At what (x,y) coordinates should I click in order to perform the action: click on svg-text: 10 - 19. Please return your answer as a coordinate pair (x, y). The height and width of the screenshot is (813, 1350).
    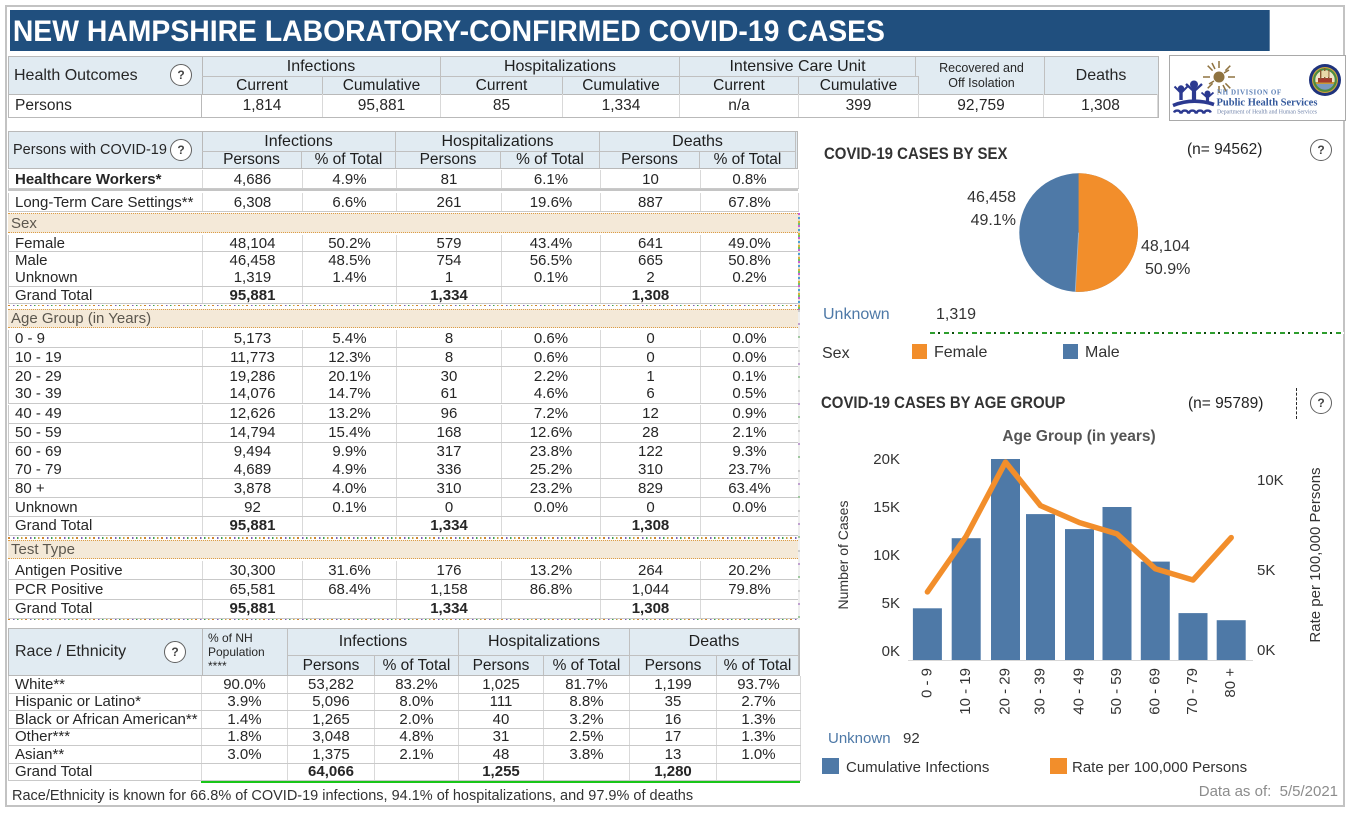
    Looking at the image, I should click on (965, 691).